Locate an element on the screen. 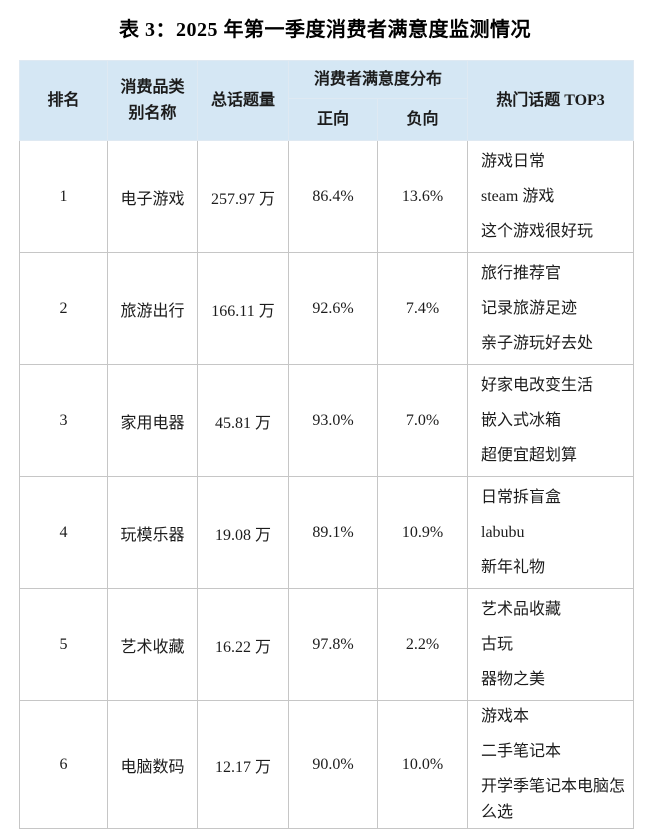 Image resolution: width=650 pixels, height=835 pixels. hot-topics-list: 日常拆盲盒 labubu 新年礼物 is located at coordinates (554, 533).